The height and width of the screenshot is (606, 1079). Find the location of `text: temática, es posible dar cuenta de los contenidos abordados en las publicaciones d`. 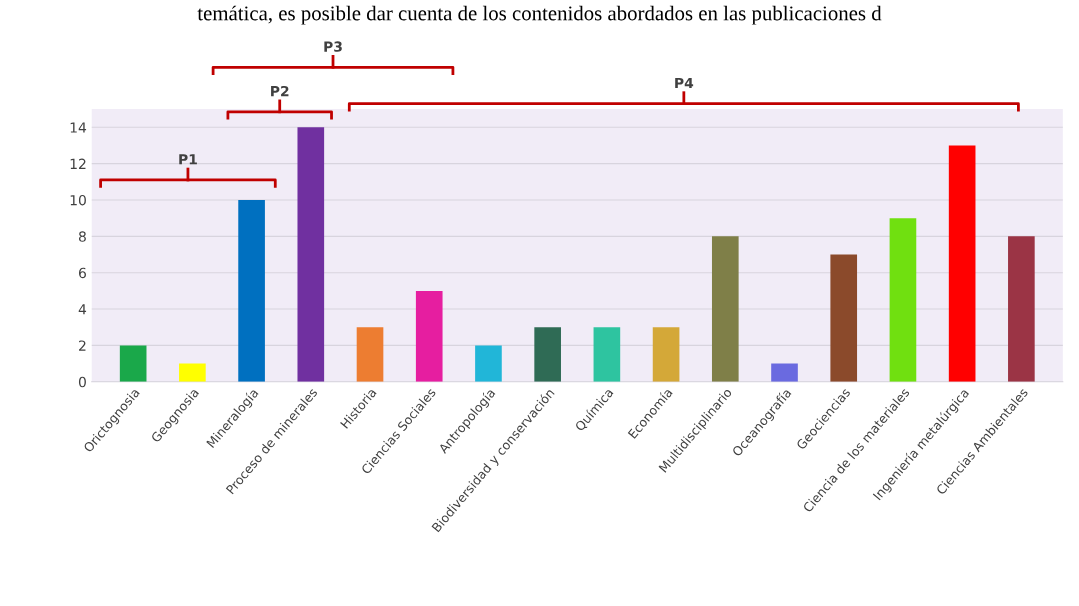

text: temática, es posible dar cuenta de los contenidos abordados en las publicaciones d is located at coordinates (539, 15).